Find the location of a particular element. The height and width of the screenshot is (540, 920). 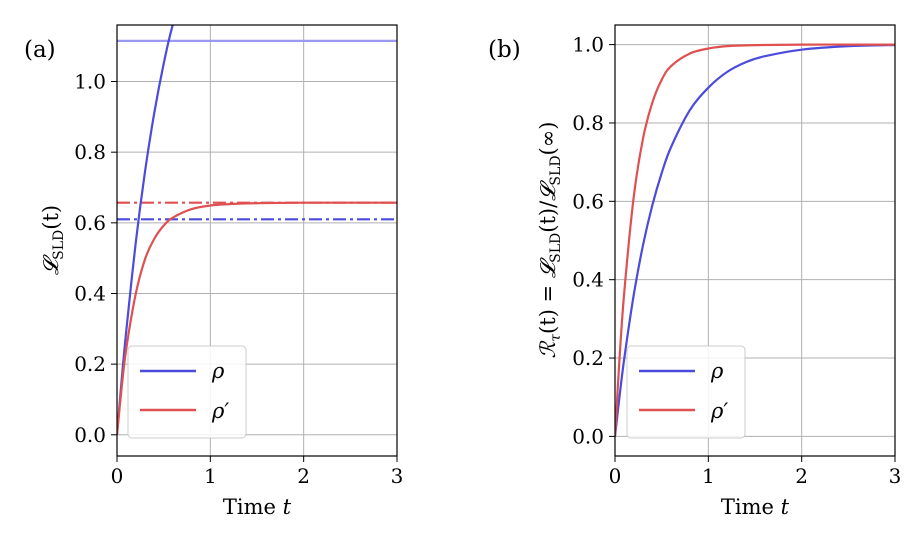

panel-a-legend-box is located at coordinates (187, 392).